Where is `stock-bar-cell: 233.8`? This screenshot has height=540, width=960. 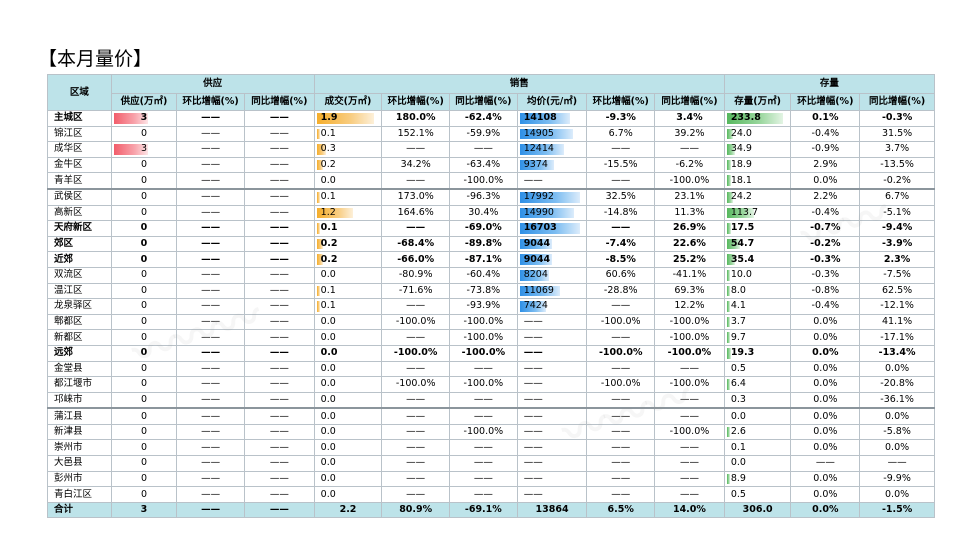
stock-bar-cell: 233.8 is located at coordinates (757, 118).